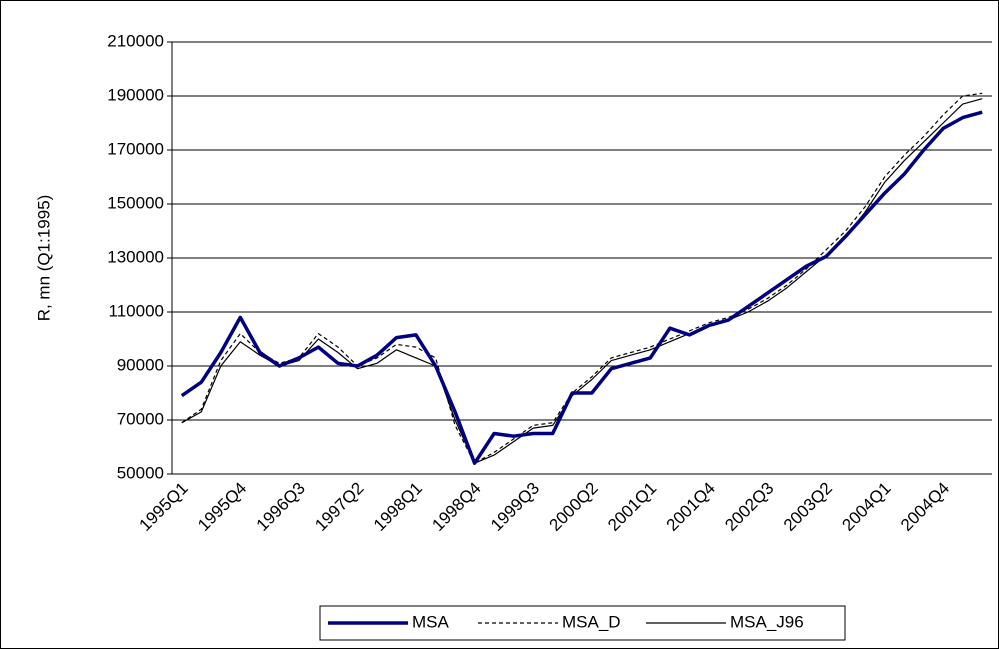  Describe the element at coordinates (767, 621) in the screenshot. I see `legend-label: MSA_J96` at that location.